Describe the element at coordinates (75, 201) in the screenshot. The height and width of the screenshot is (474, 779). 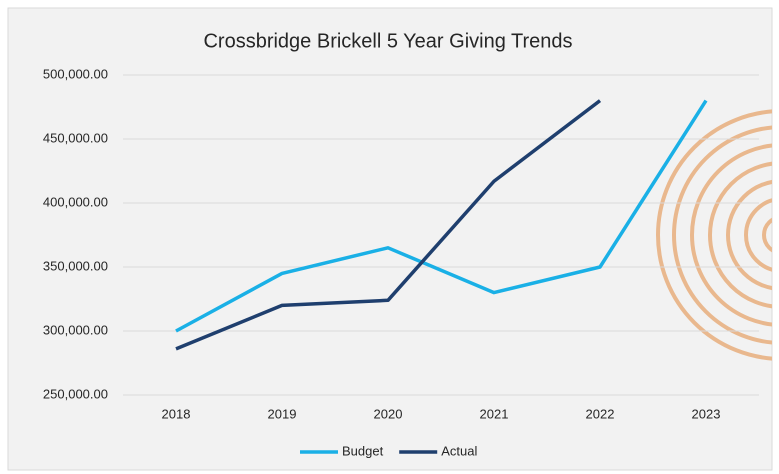
I see `y-tick-label: 400,000.00` at that location.